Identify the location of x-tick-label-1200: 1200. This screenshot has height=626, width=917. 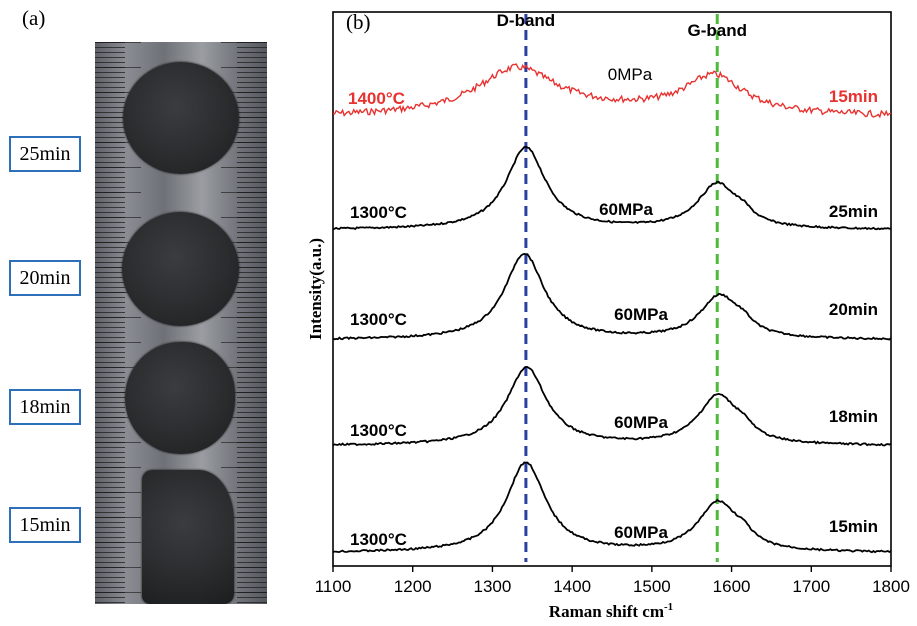
(413, 586).